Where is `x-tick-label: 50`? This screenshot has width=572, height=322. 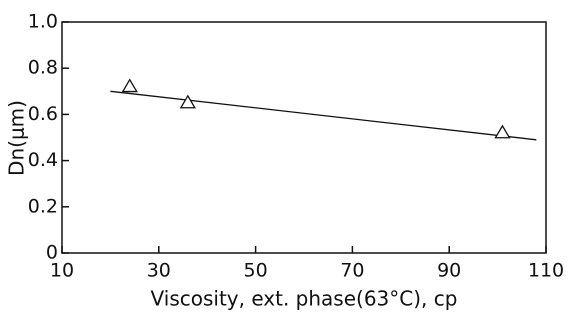 x-tick-label: 50 is located at coordinates (256, 271).